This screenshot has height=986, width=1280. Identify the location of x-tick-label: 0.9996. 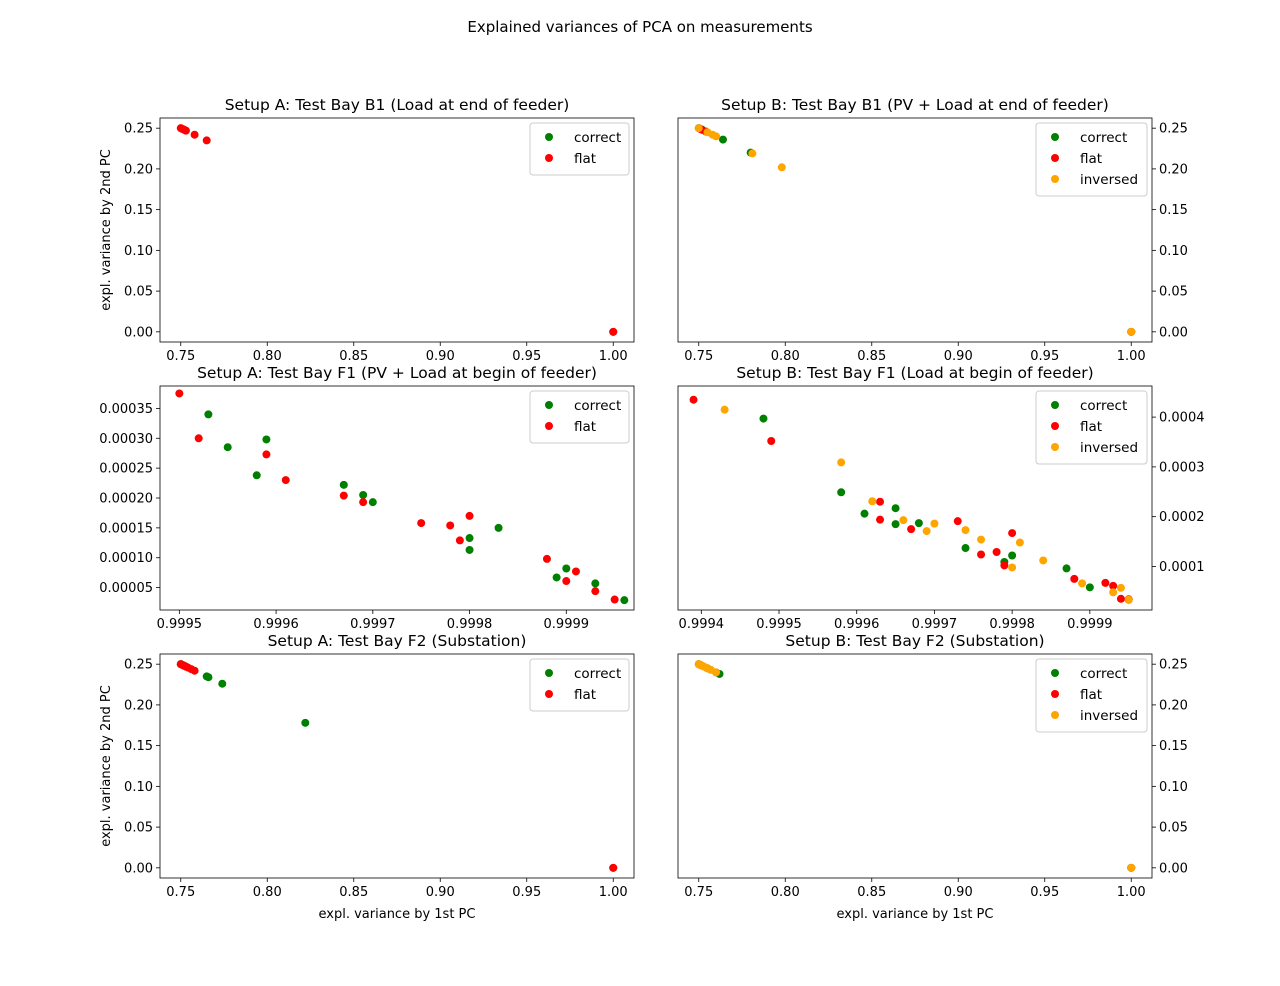
(857, 624).